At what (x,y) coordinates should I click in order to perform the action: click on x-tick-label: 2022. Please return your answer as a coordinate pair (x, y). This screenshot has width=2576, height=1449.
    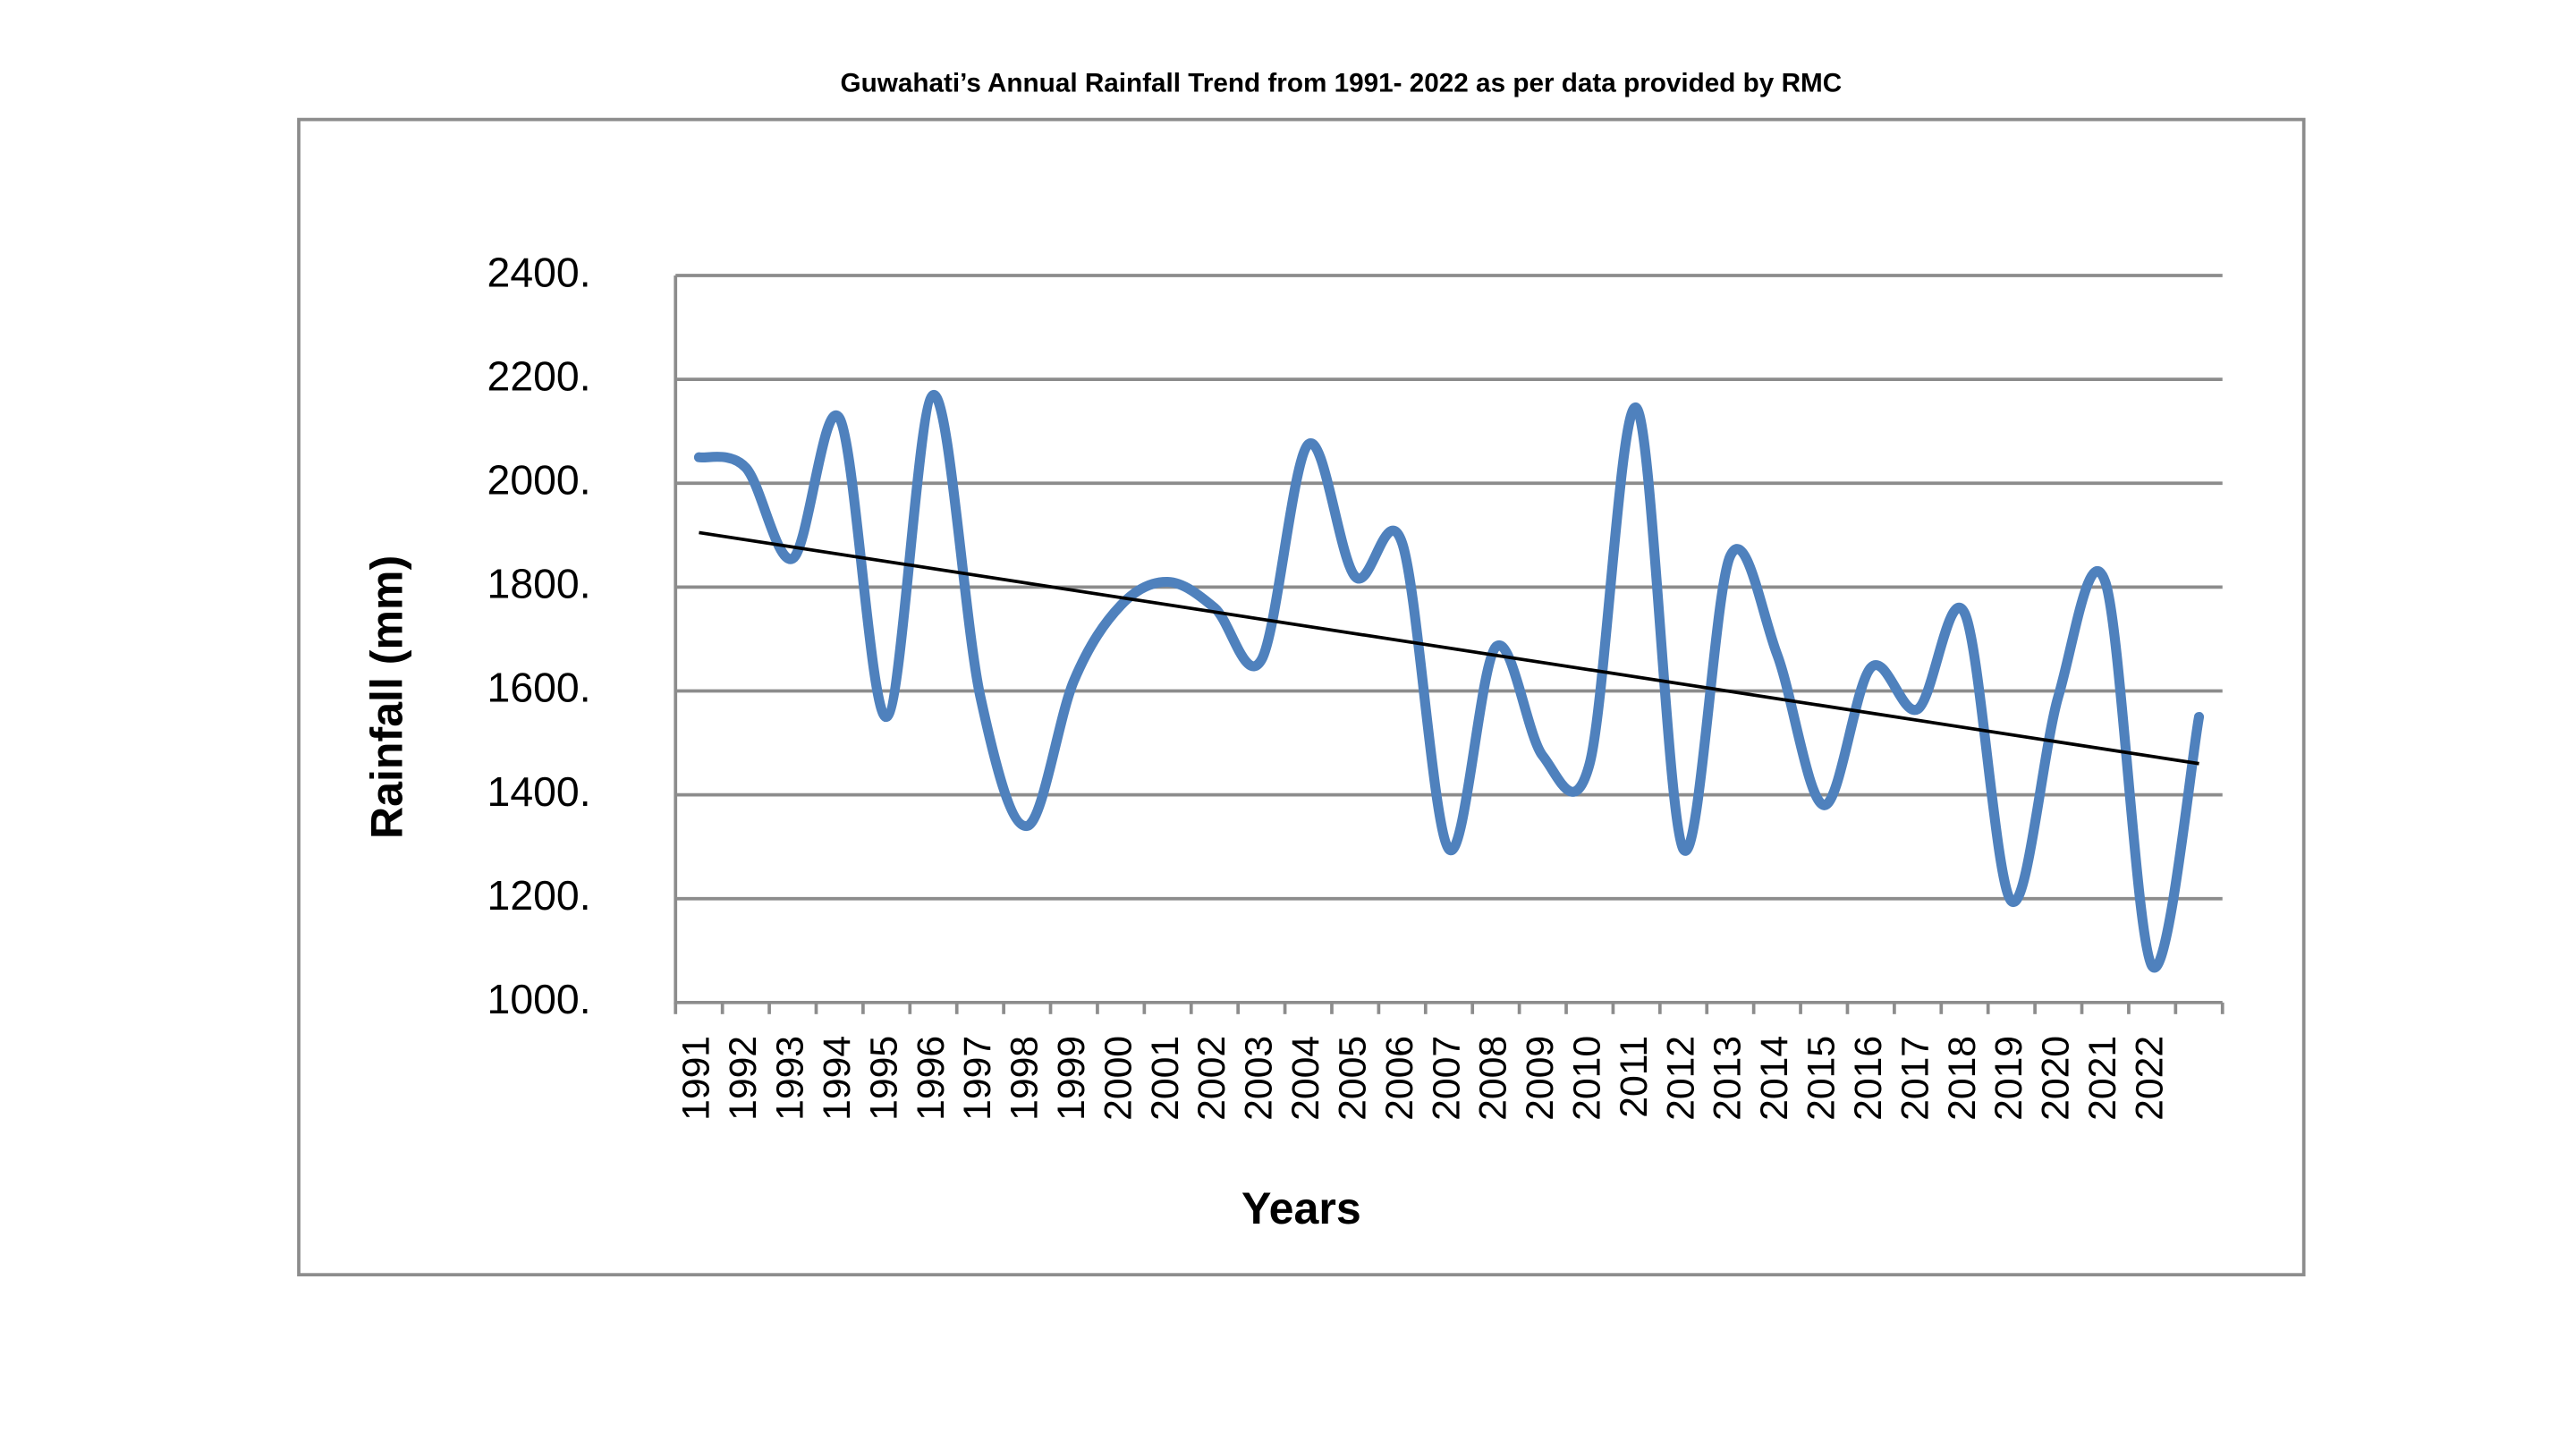
    Looking at the image, I should click on (2149, 1078).